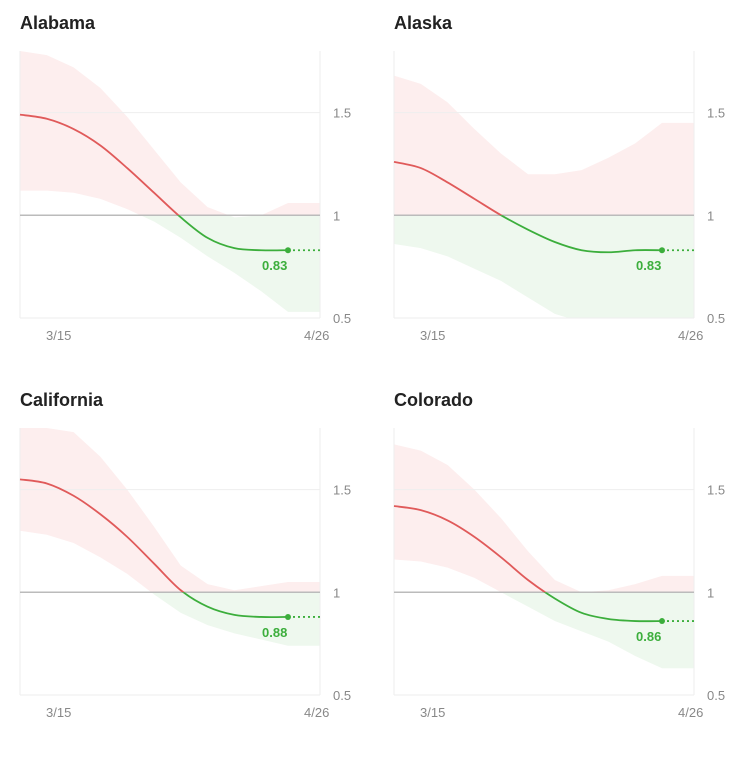 The height and width of the screenshot is (760, 750). Describe the element at coordinates (274, 632) in the screenshot. I see `last-value-label: 0.88` at that location.